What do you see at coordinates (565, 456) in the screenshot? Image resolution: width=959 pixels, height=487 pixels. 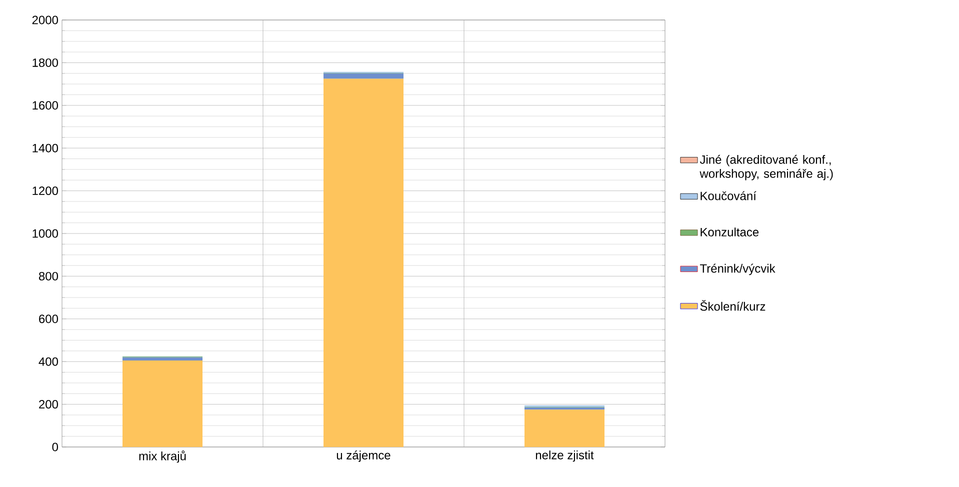 I see `x-tick-label: nelze zjistit` at bounding box center [565, 456].